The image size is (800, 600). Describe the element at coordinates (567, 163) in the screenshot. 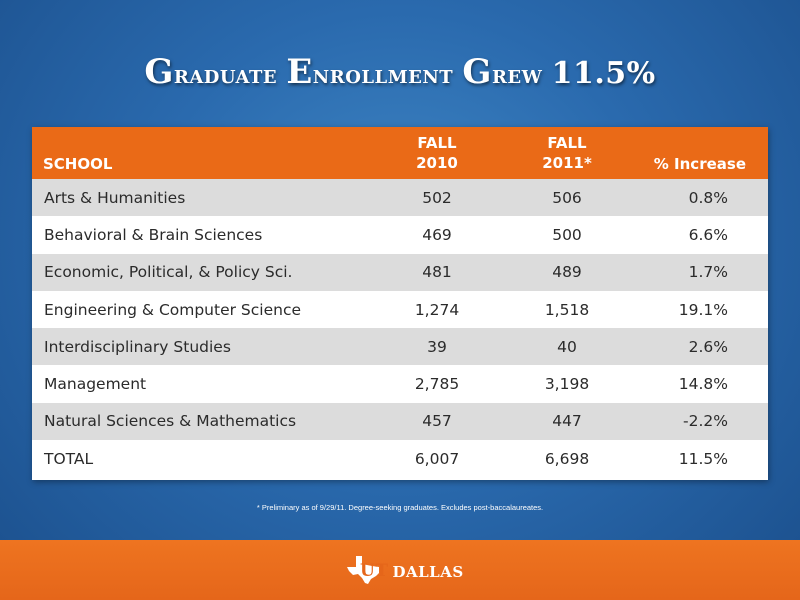

I see `header-fall-2011-line2: 2011*` at that location.